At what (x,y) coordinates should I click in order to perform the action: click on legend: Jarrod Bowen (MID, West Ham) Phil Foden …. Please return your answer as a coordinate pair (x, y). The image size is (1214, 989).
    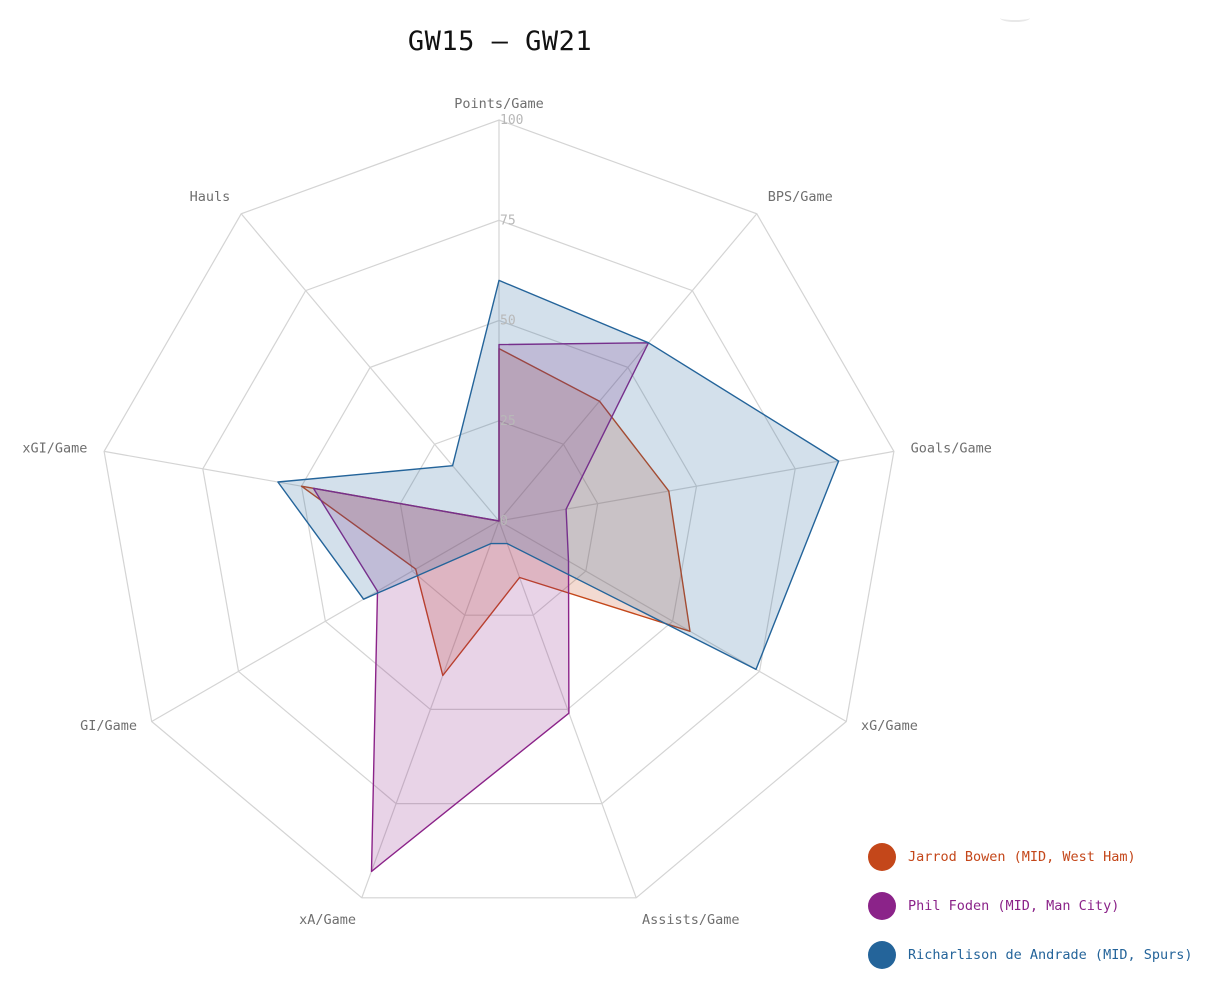
    Looking at the image, I should click on (1030, 915).